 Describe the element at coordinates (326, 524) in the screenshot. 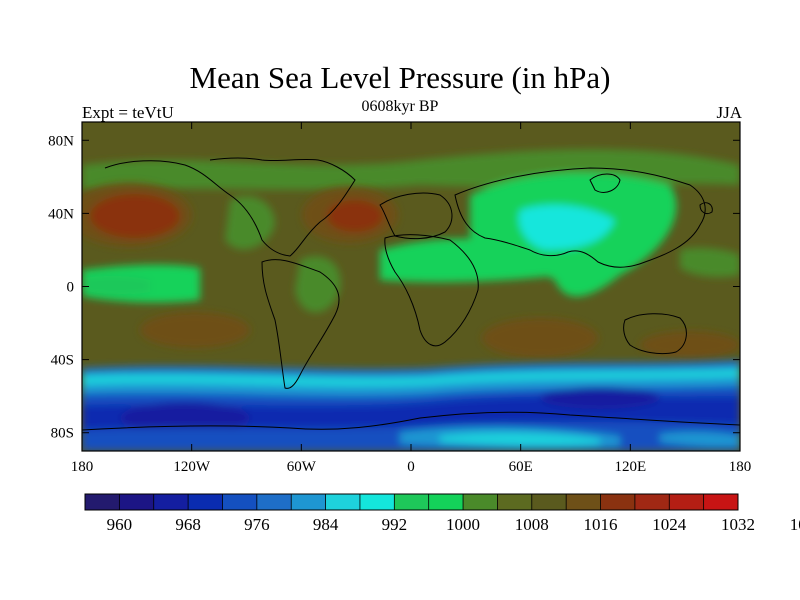

I see `colorbar-label-3: 984` at that location.